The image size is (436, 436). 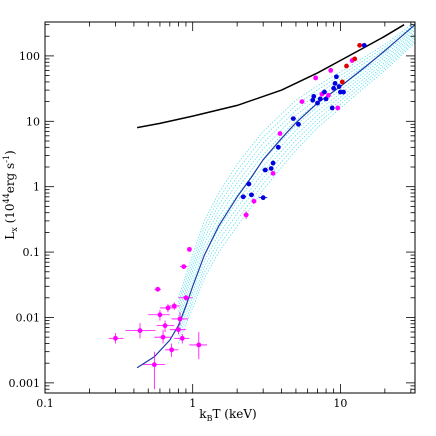 I want to click on y-tick-label: 1, so click(x=36, y=187).